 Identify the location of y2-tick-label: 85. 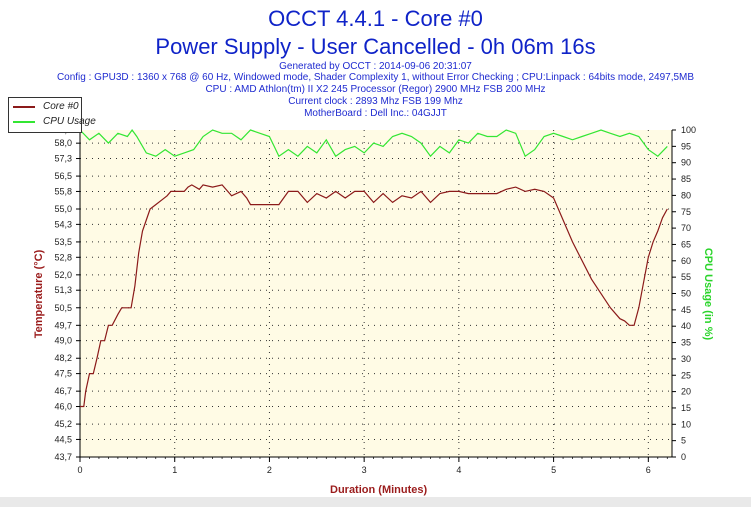
(686, 179).